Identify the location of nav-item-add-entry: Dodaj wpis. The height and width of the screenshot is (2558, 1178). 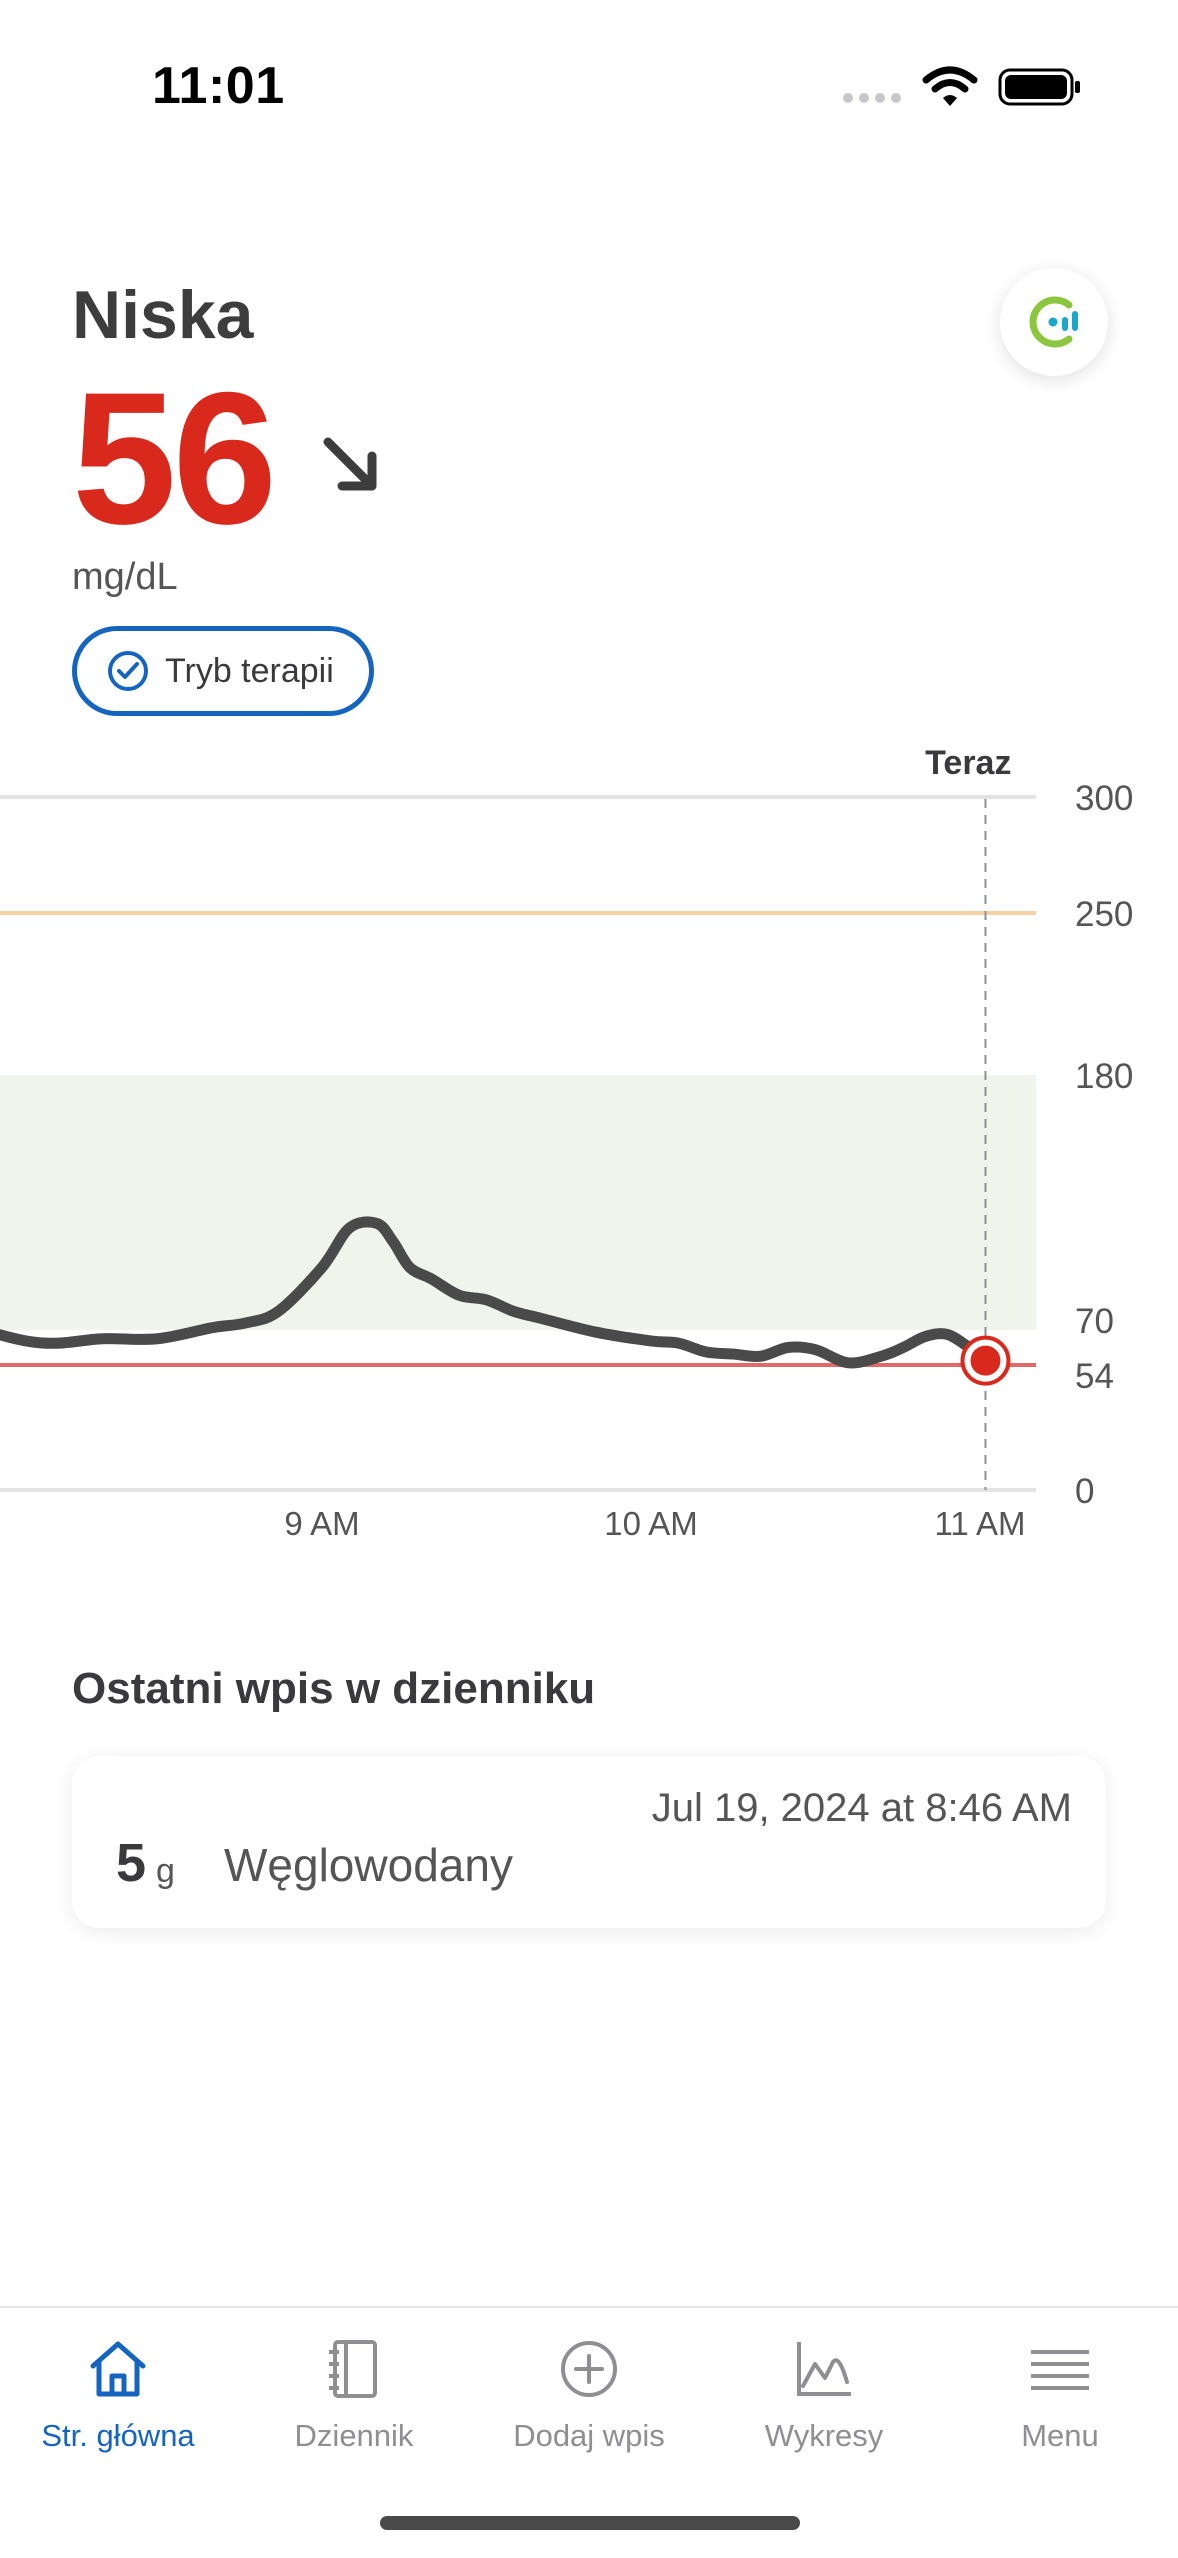
(589, 2394).